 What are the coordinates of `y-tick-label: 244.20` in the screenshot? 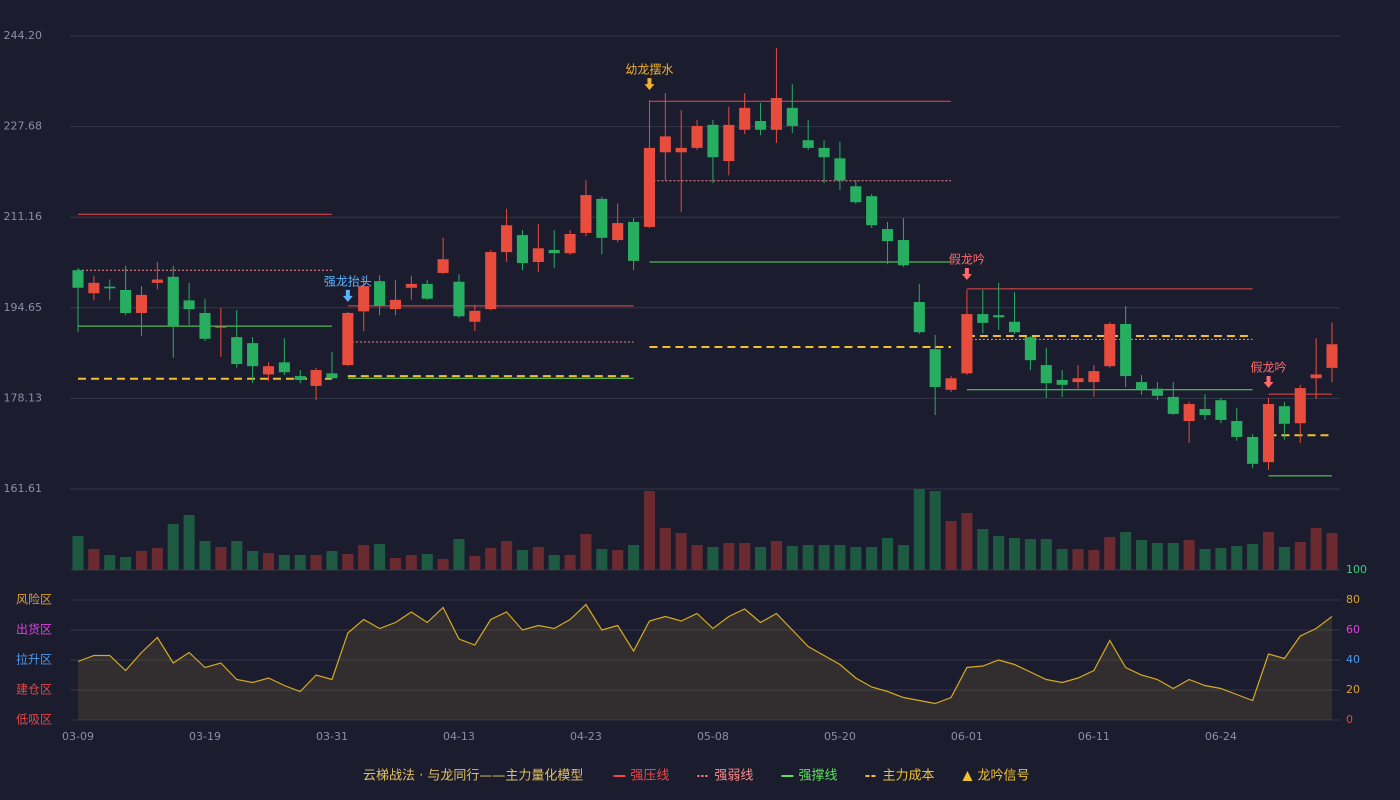 It's located at (23, 35).